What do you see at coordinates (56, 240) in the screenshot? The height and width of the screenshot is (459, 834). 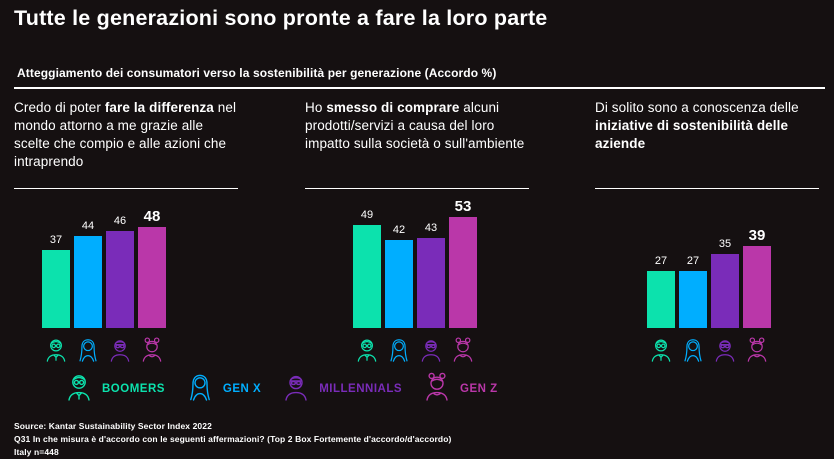 I see `bar-value-label: 37` at bounding box center [56, 240].